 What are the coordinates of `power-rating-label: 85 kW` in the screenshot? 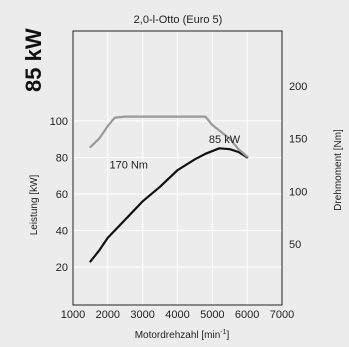 It's located at (33, 60).